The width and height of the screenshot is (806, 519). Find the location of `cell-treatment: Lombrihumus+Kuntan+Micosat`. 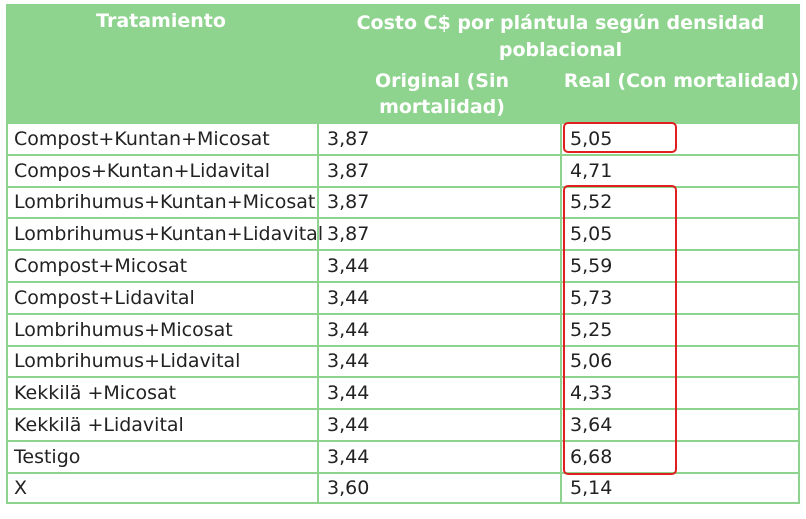

cell-treatment: Lombrihumus+Kuntan+Micosat is located at coordinates (162, 202).